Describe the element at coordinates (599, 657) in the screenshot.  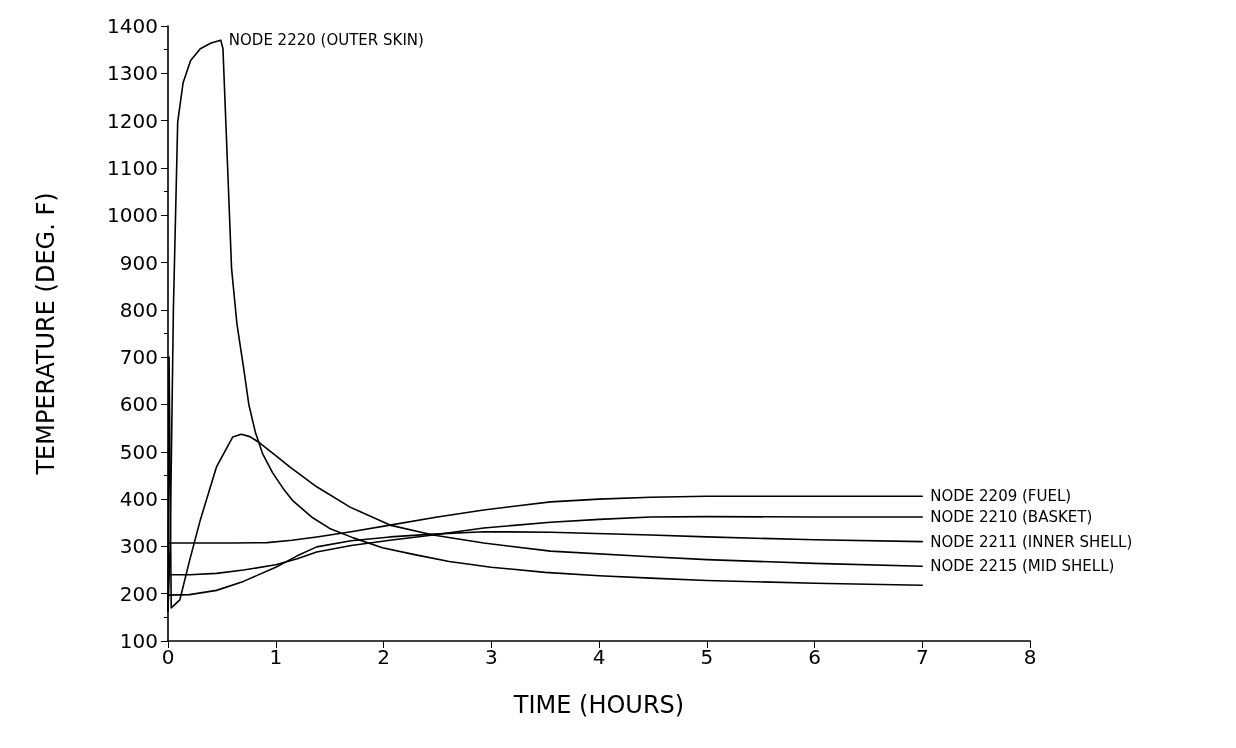
I see `x-tick-label: 4` at that location.